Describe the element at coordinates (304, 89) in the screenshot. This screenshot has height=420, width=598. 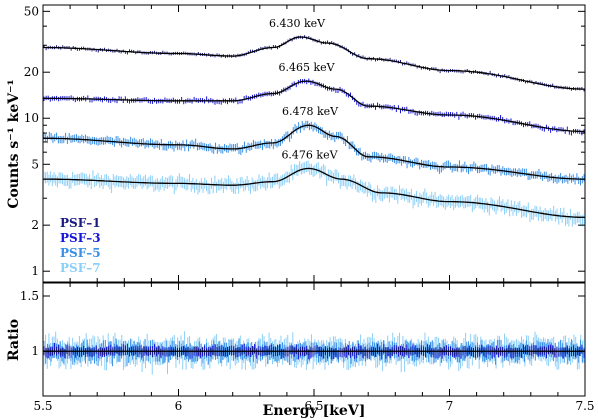
I see `peak-labels: 6.430 keV 6.465 keV 6.478 keV 6.476 keV` at that location.